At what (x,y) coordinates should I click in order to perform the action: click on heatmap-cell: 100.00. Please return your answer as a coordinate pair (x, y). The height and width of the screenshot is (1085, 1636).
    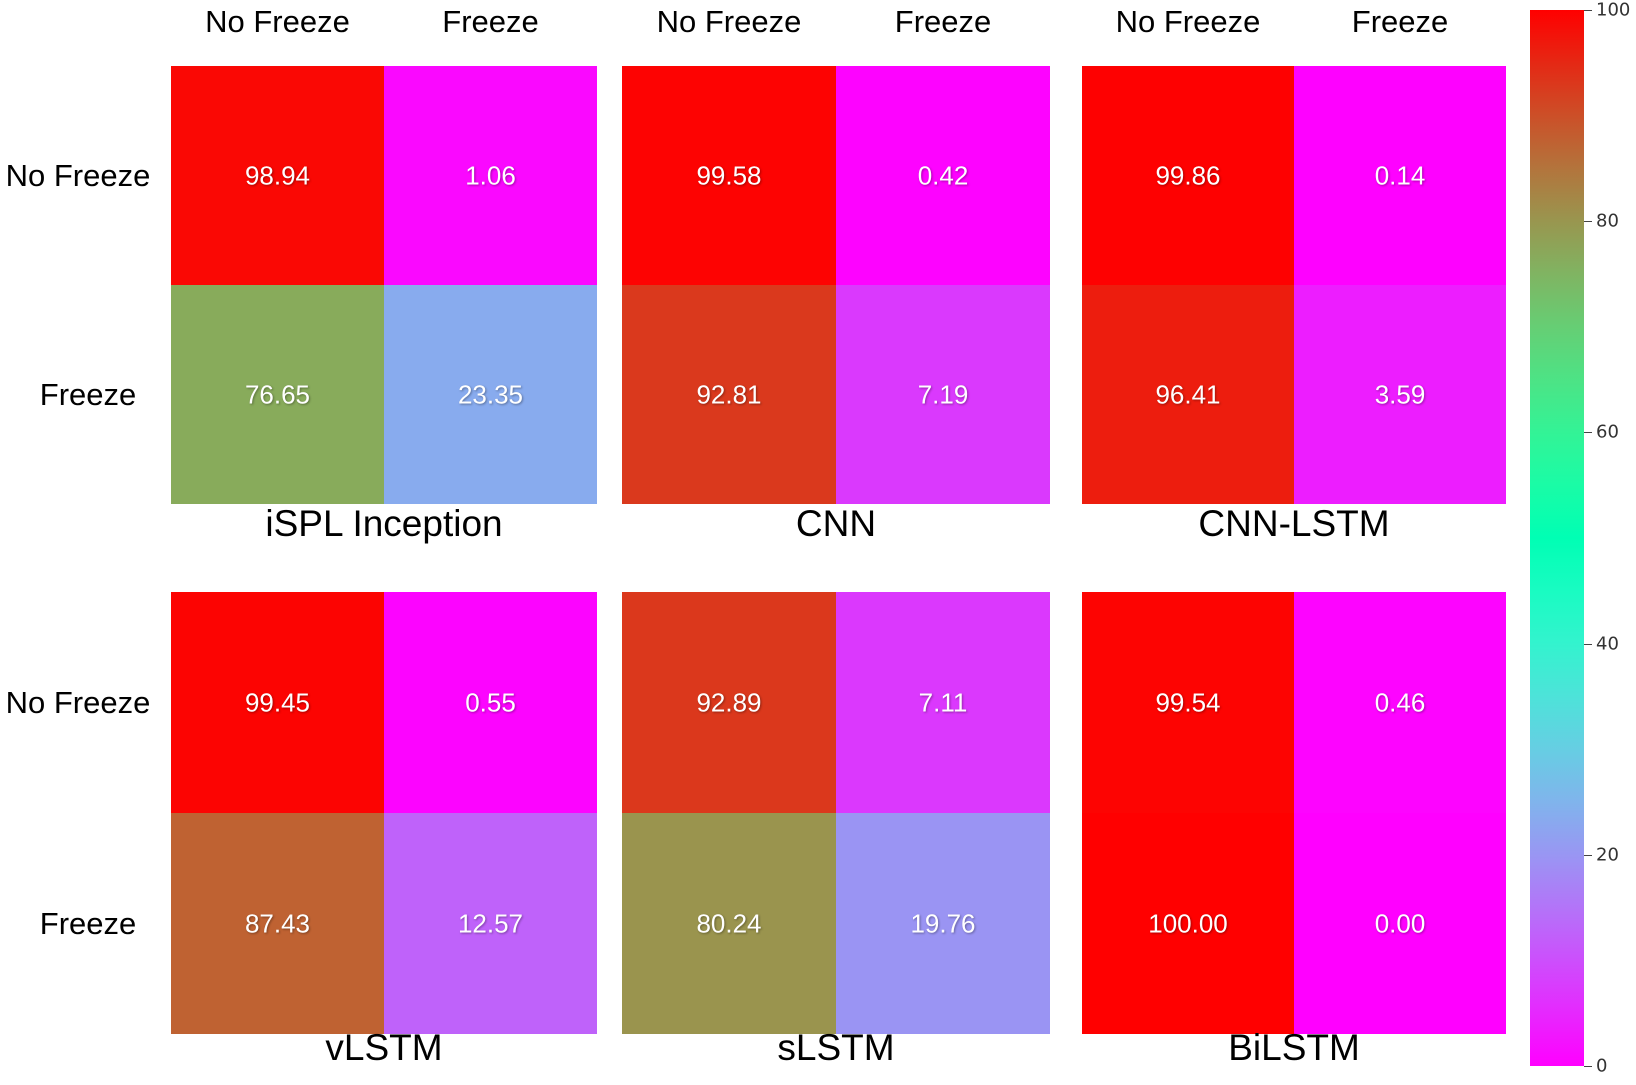
    Looking at the image, I should click on (1188, 923).